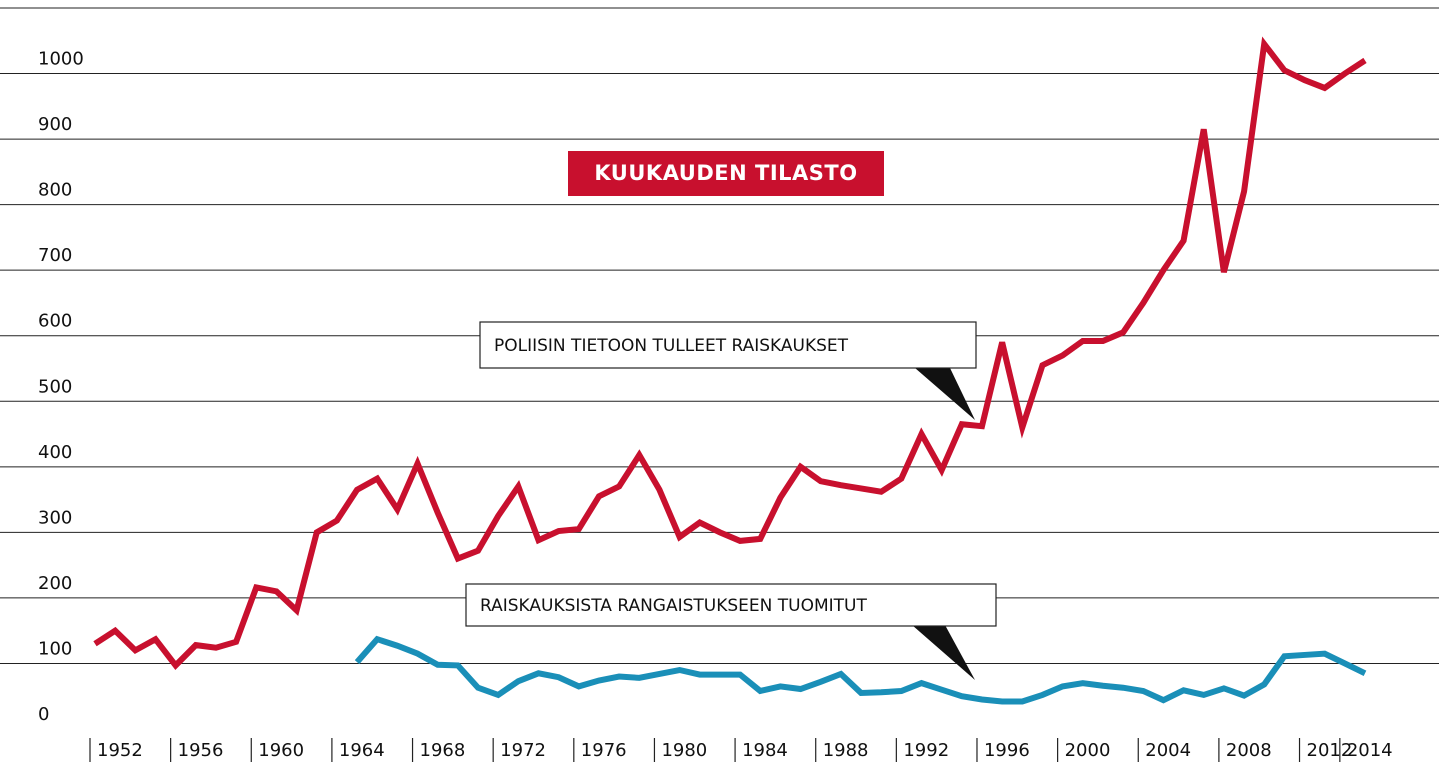 The image size is (1439, 762). What do you see at coordinates (55, 583) in the screenshot?
I see `y-tick-label: 200` at bounding box center [55, 583].